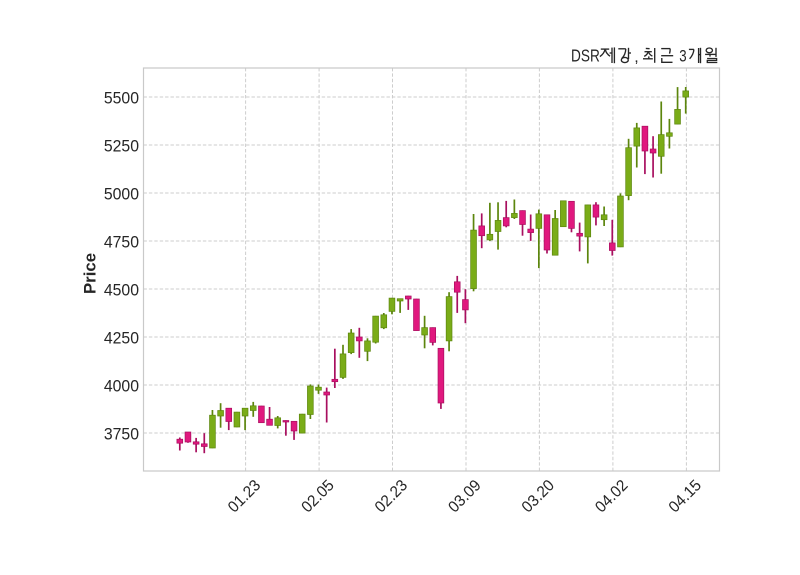 This screenshot has height=575, width=800. Describe the element at coordinates (682, 56) in the screenshot. I see `svg-text: 3` at that location.